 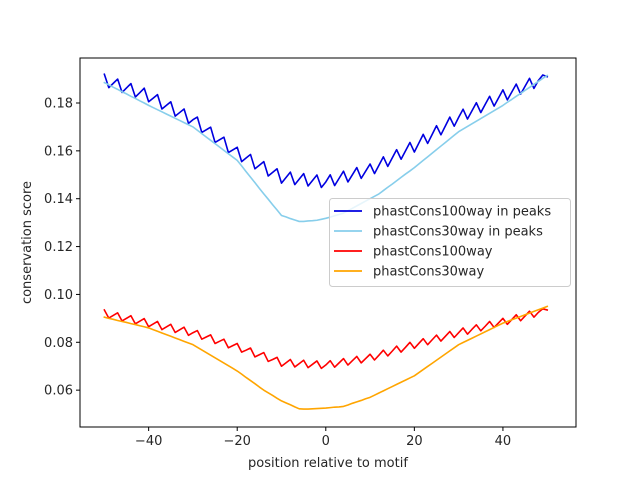 I want to click on y-tick-label: 0.10, so click(x=58, y=295).